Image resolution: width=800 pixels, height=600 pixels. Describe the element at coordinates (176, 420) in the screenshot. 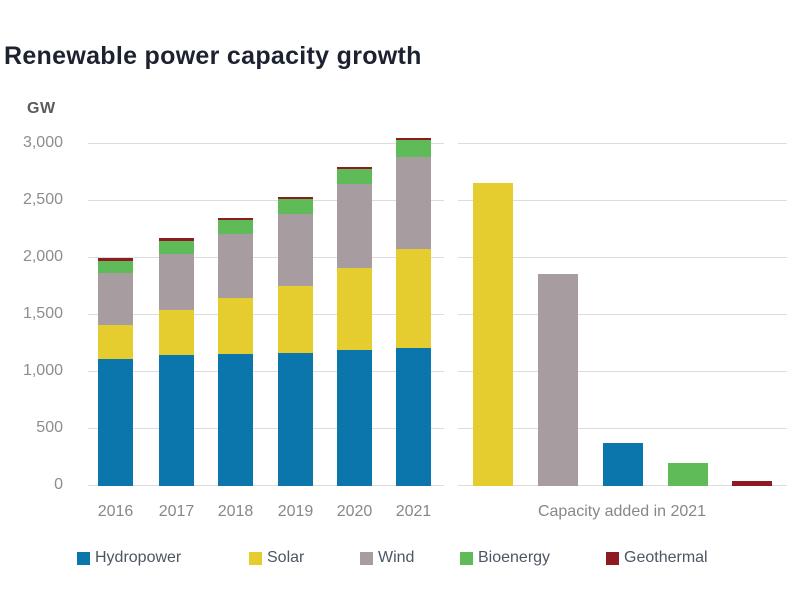

I see `segment-hydropower-2017` at that location.